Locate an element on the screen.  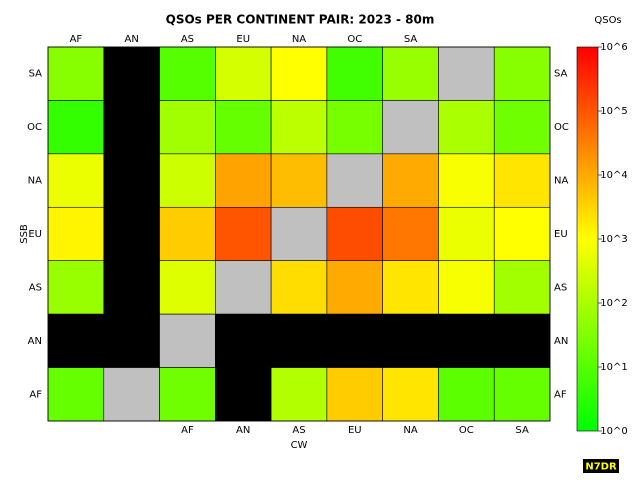
footer-badge is located at coordinates (601, 466).